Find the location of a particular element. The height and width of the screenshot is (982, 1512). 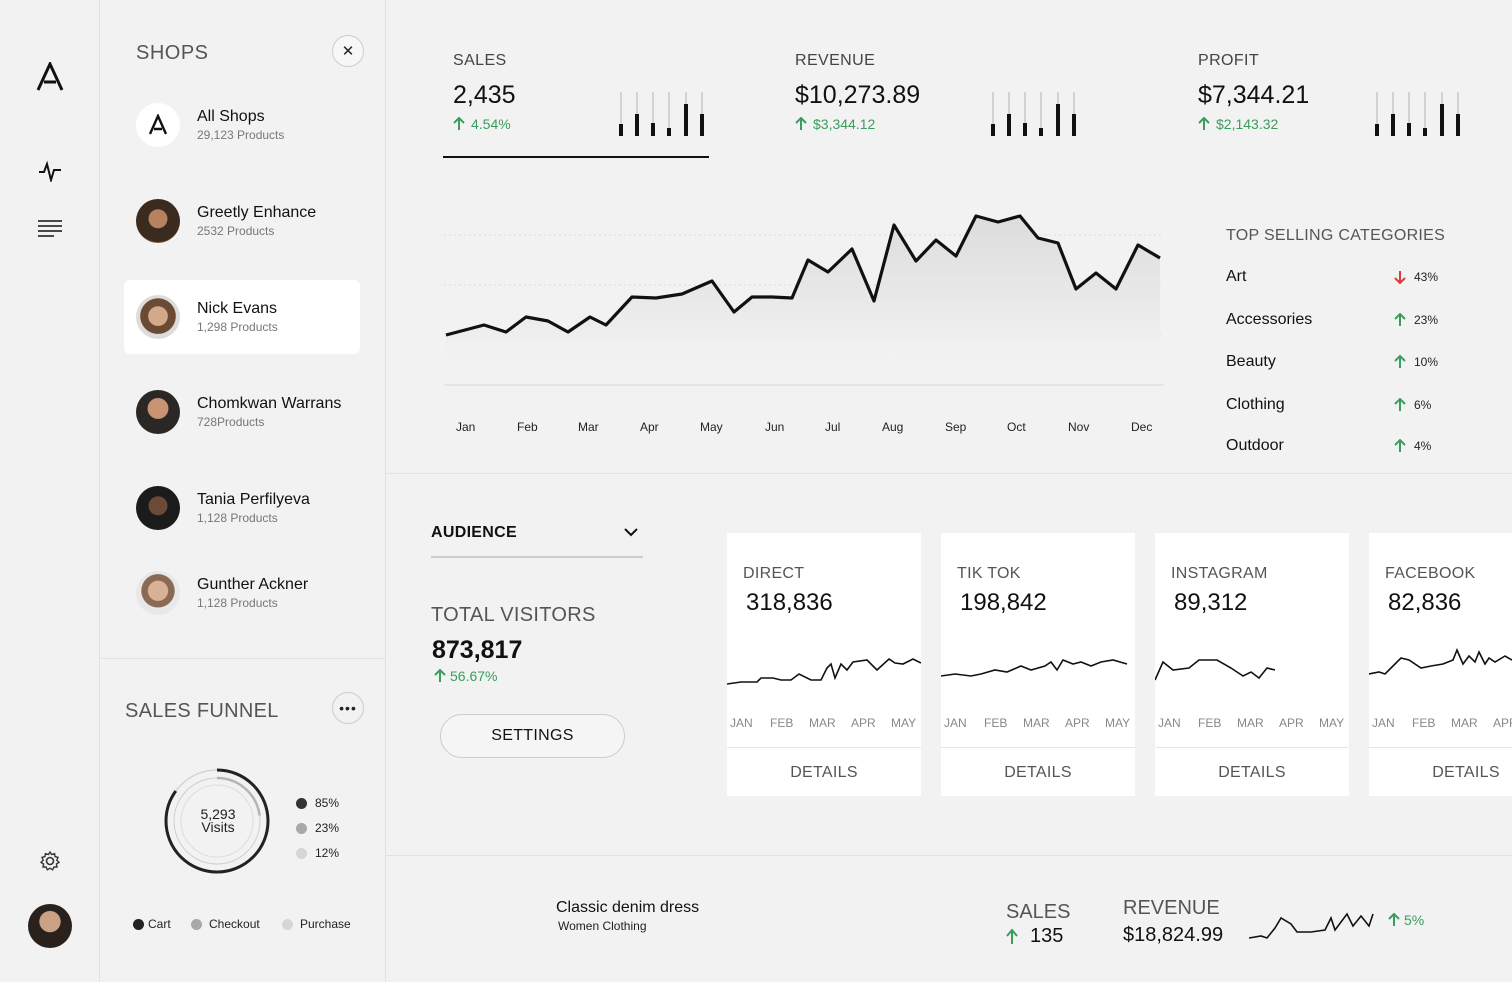

close-shops-button: ✕ is located at coordinates (348, 51).